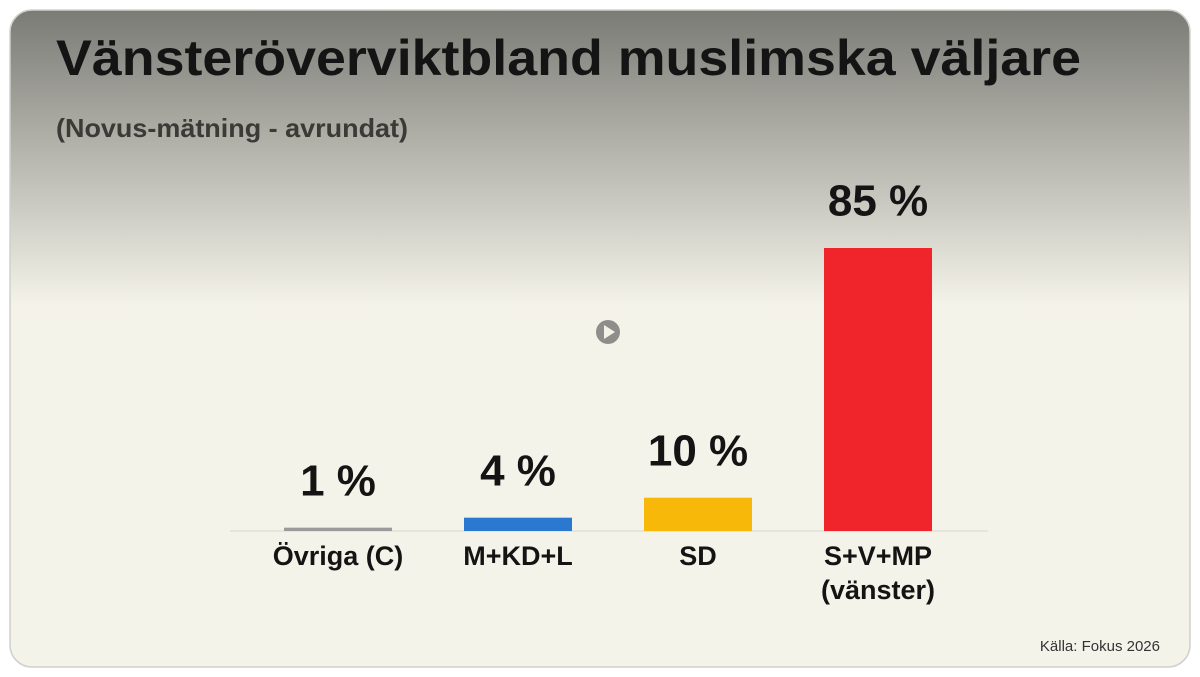  What do you see at coordinates (608, 332) in the screenshot?
I see `play-button` at bounding box center [608, 332].